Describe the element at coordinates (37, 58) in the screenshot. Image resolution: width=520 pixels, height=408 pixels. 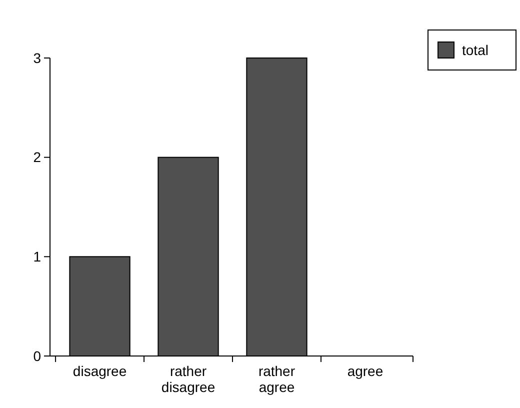
I see `y-tick-label: 3` at that location.